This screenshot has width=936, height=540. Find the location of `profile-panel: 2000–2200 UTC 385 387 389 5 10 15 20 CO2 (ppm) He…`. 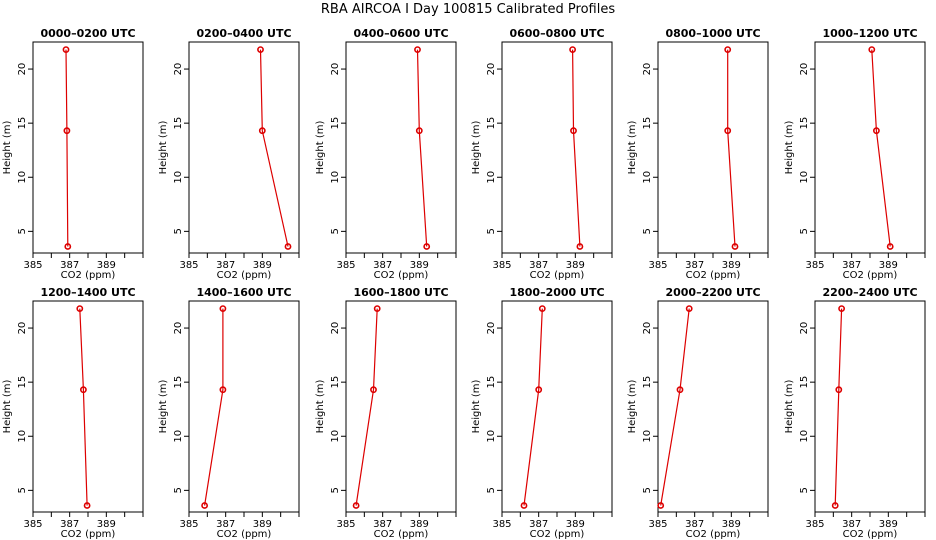

profile-panel: 2000–2200 UTC 385 387 389 5 10 15 20 CO2 (ppm) He… is located at coordinates (698, 413).